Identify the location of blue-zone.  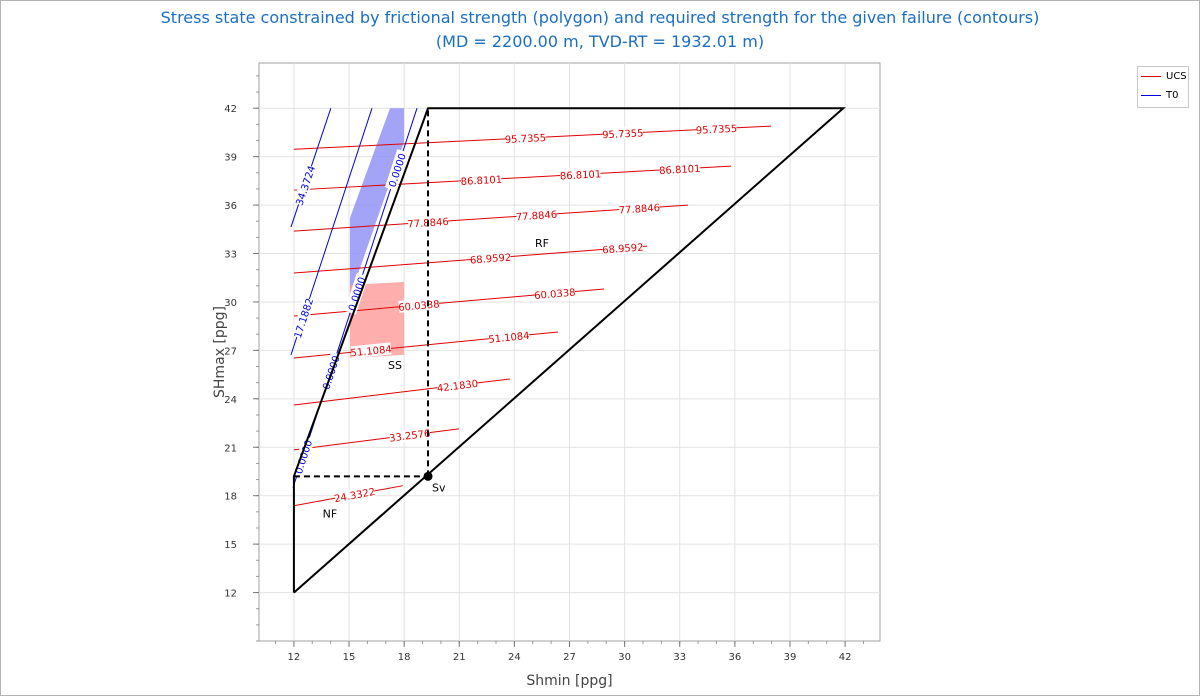
(376, 202).